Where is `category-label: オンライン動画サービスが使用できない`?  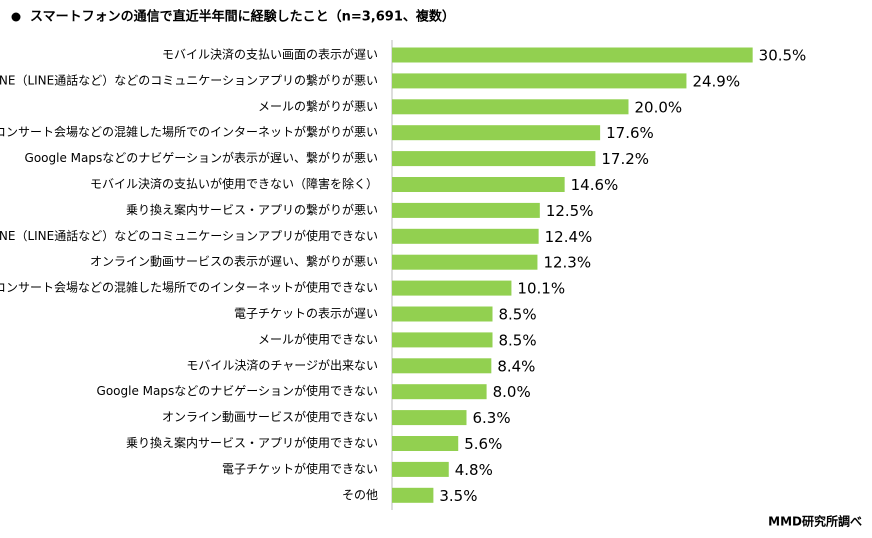
category-label: オンライン動画サービスが使用できない is located at coordinates (270, 416).